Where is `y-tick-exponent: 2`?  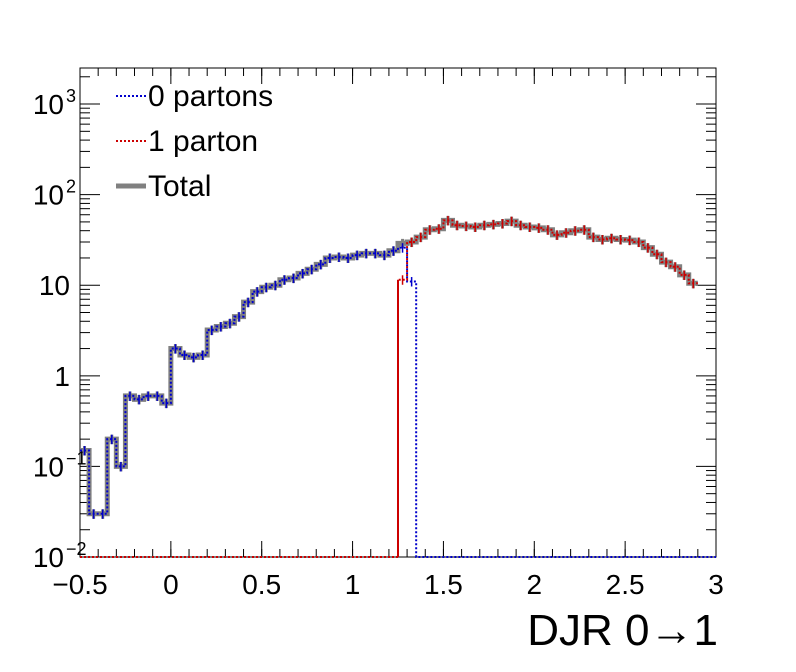
y-tick-exponent: 2 is located at coordinates (71, 187).